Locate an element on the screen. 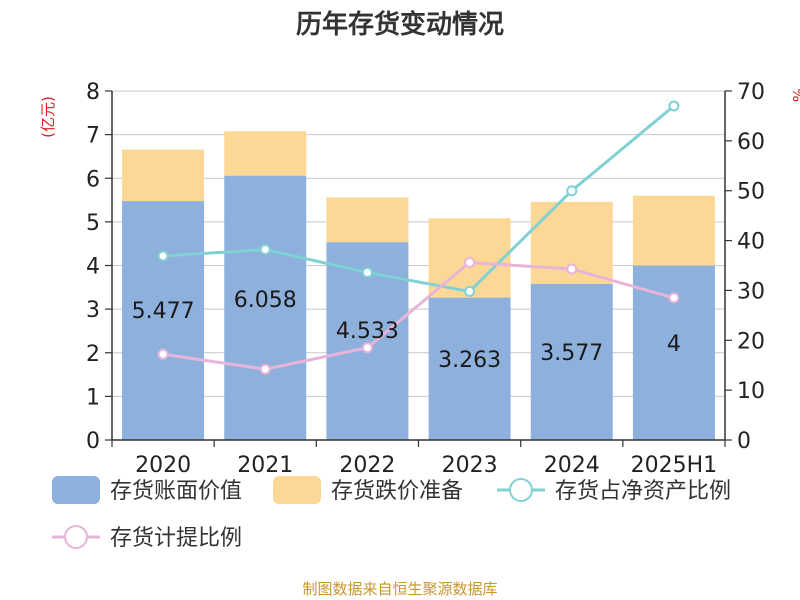  y-right-tick-label: 0 is located at coordinates (744, 441).